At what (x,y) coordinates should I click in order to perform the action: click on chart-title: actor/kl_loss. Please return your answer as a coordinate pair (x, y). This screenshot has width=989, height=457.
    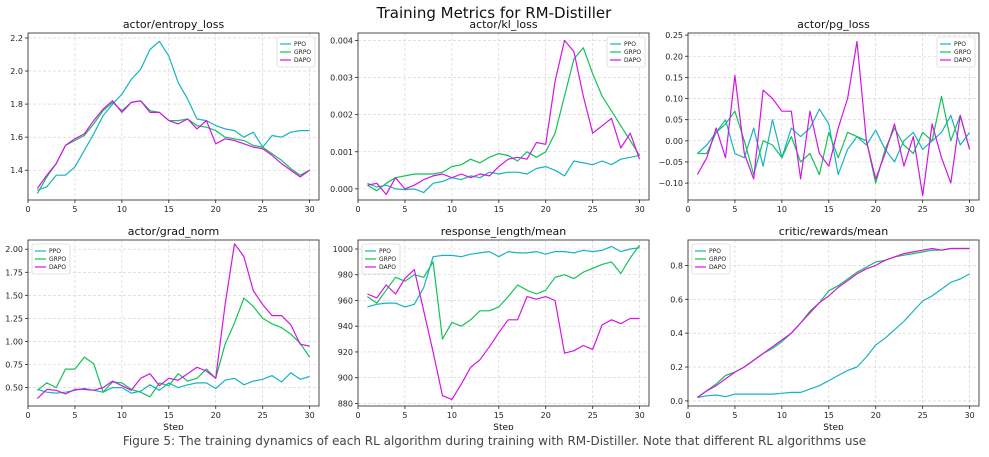
    Looking at the image, I should click on (503, 24).